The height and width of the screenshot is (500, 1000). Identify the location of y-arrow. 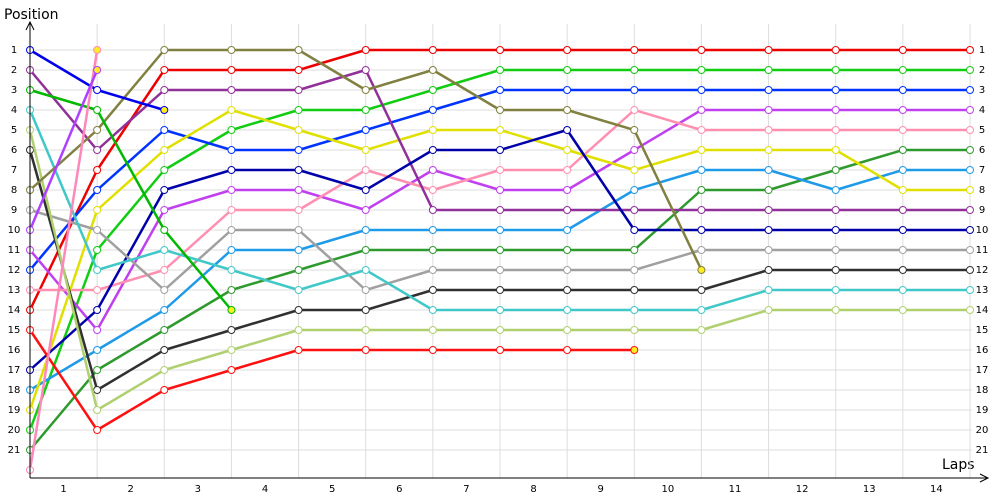
(30, 25).